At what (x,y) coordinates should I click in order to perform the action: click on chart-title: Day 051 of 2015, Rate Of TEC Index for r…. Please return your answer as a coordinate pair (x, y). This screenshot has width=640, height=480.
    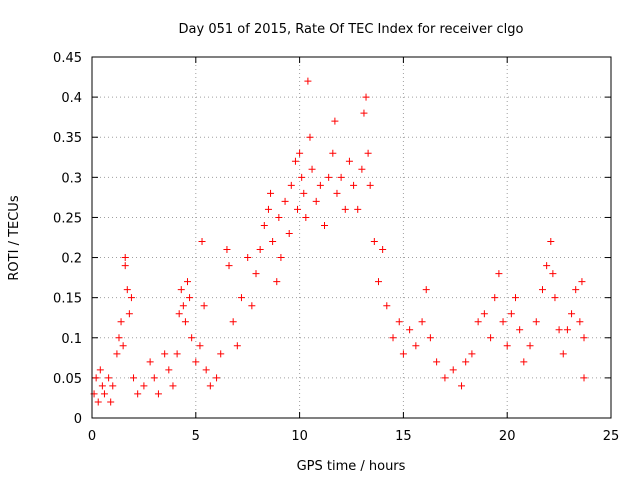
    Looking at the image, I should click on (351, 29).